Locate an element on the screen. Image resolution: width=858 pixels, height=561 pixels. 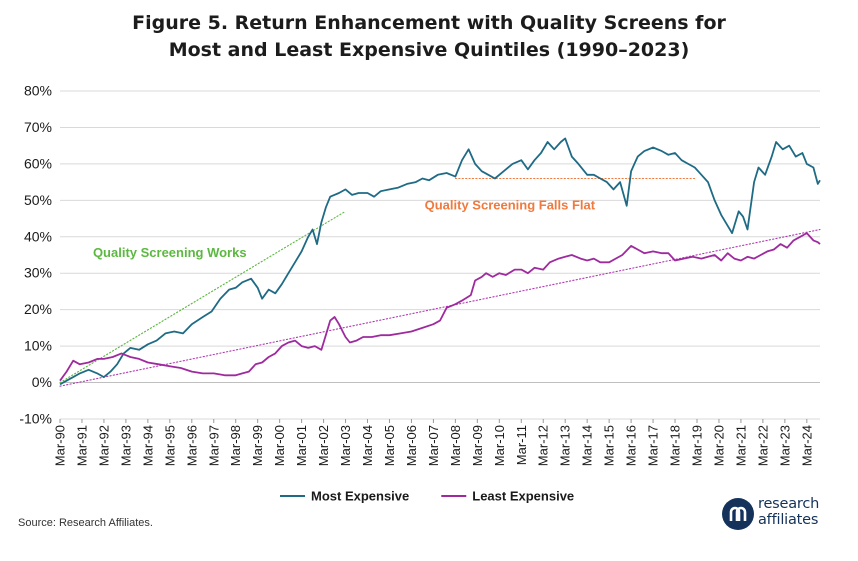
x-tick-label: Mar-22 is located at coordinates (762, 445).